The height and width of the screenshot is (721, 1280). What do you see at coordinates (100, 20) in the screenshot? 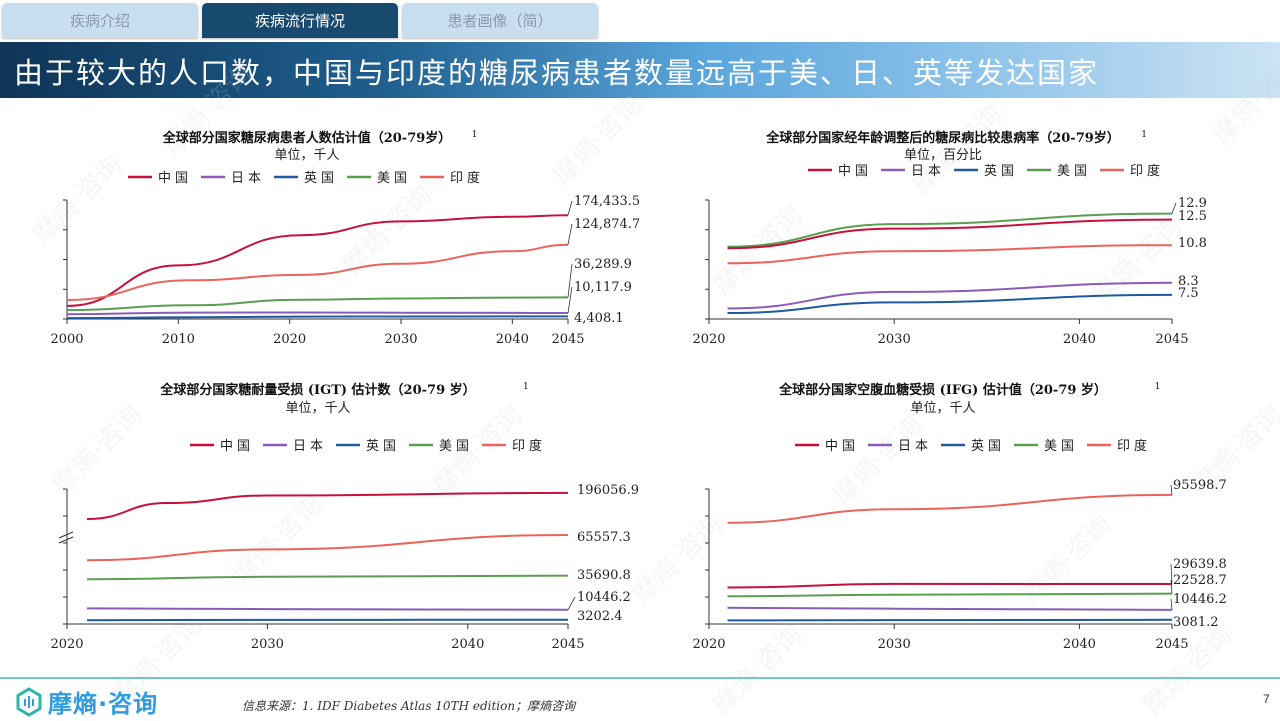
I see `tab-disease-intro: 疾病介绍` at bounding box center [100, 20].